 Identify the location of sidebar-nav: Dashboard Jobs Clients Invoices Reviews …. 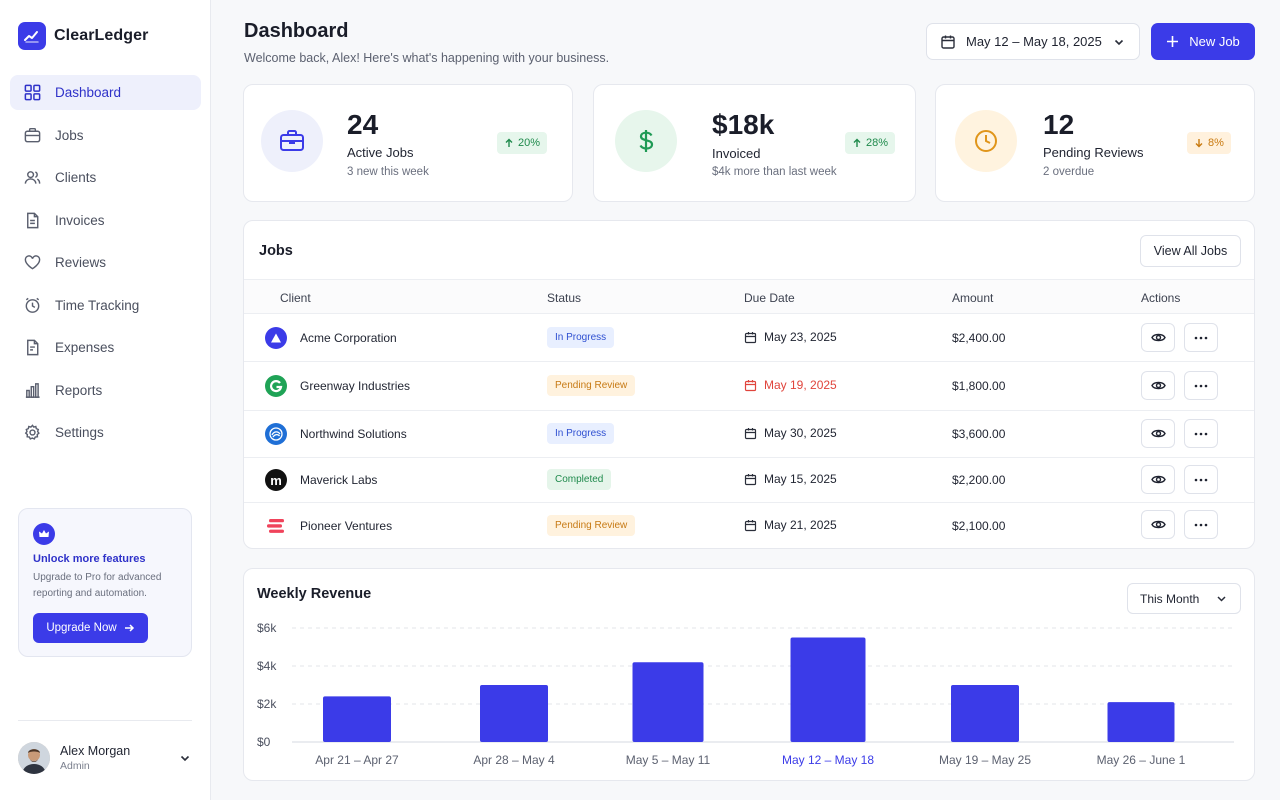
(105, 266).